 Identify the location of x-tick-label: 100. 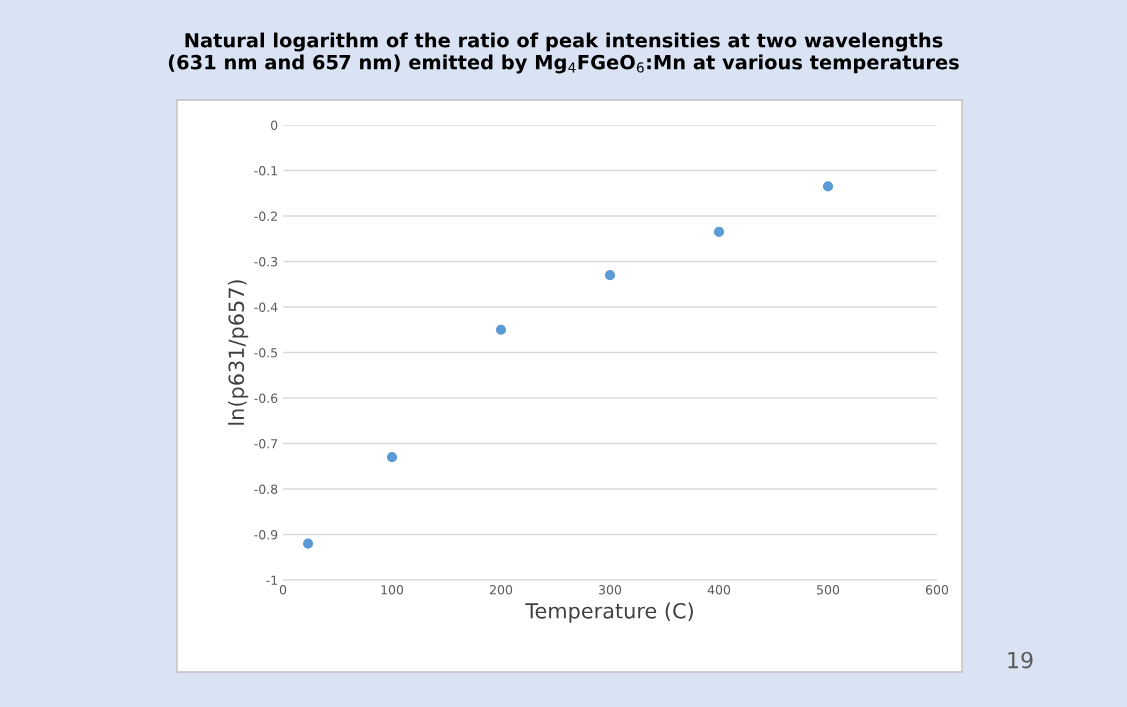
(392, 590).